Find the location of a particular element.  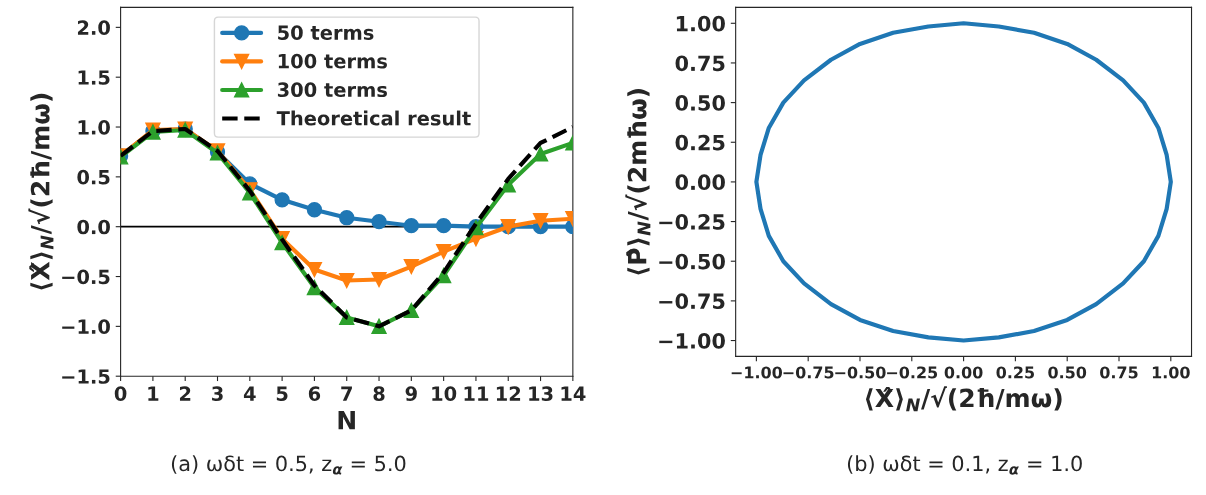

x-tick-label: 1 is located at coordinates (153, 393).